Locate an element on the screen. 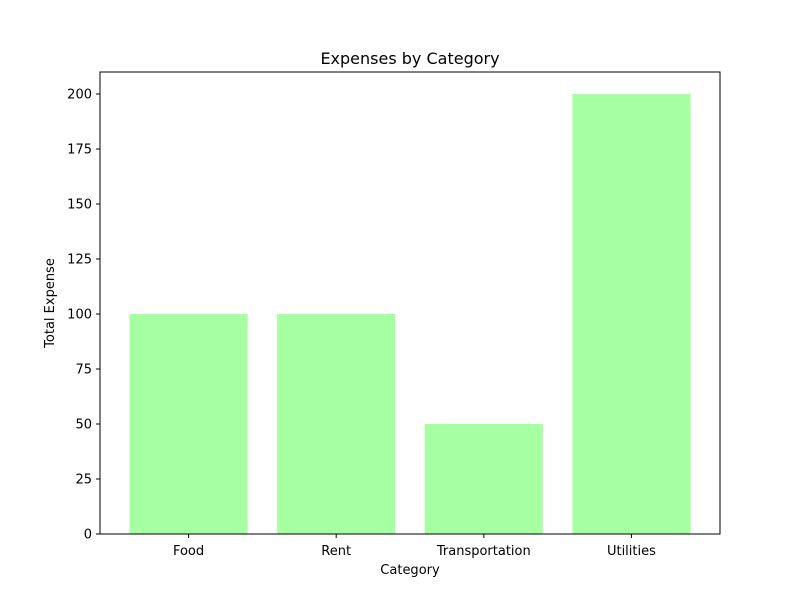 This screenshot has width=800, height=604. bar-rent is located at coordinates (336, 424).